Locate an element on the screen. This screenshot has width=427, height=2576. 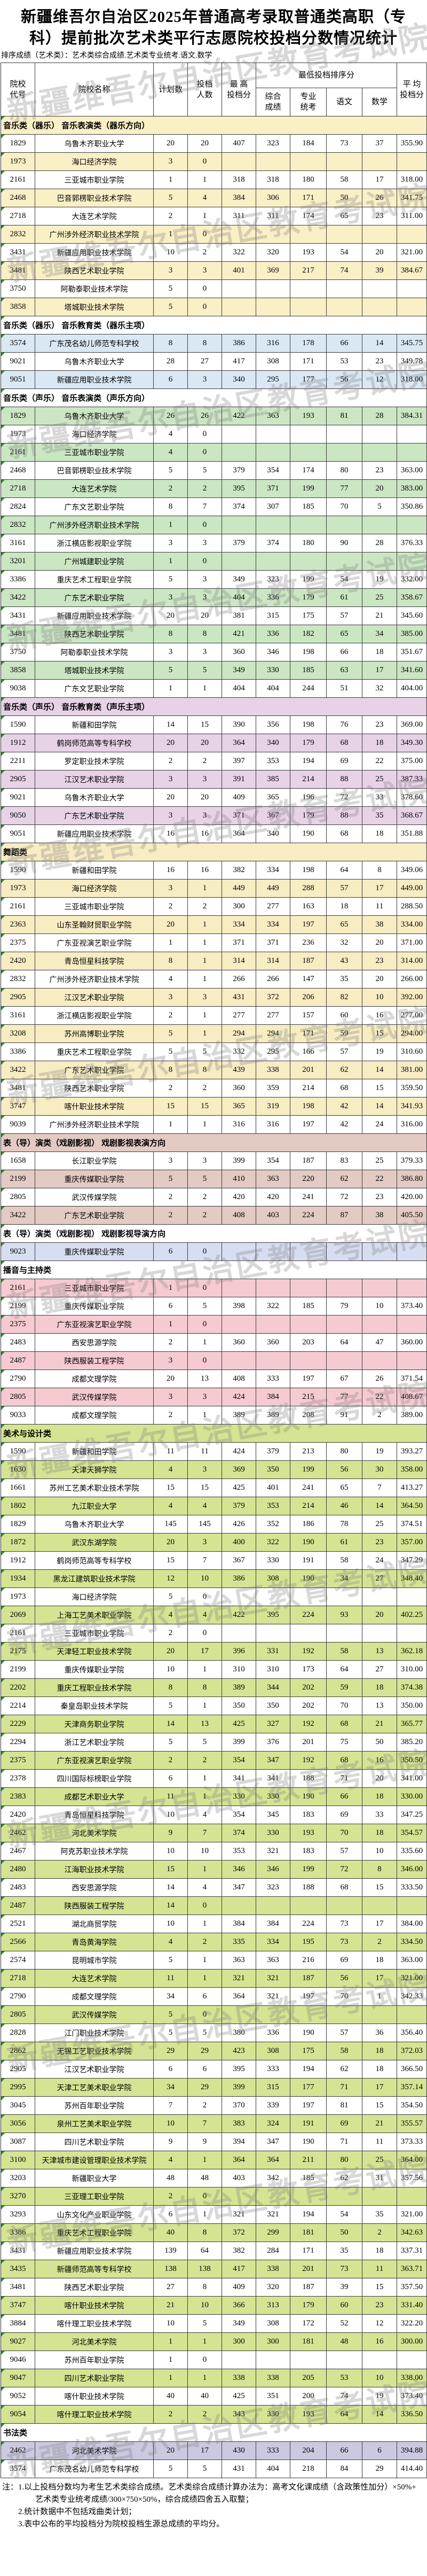
max-score: 364 is located at coordinates (239, 743).